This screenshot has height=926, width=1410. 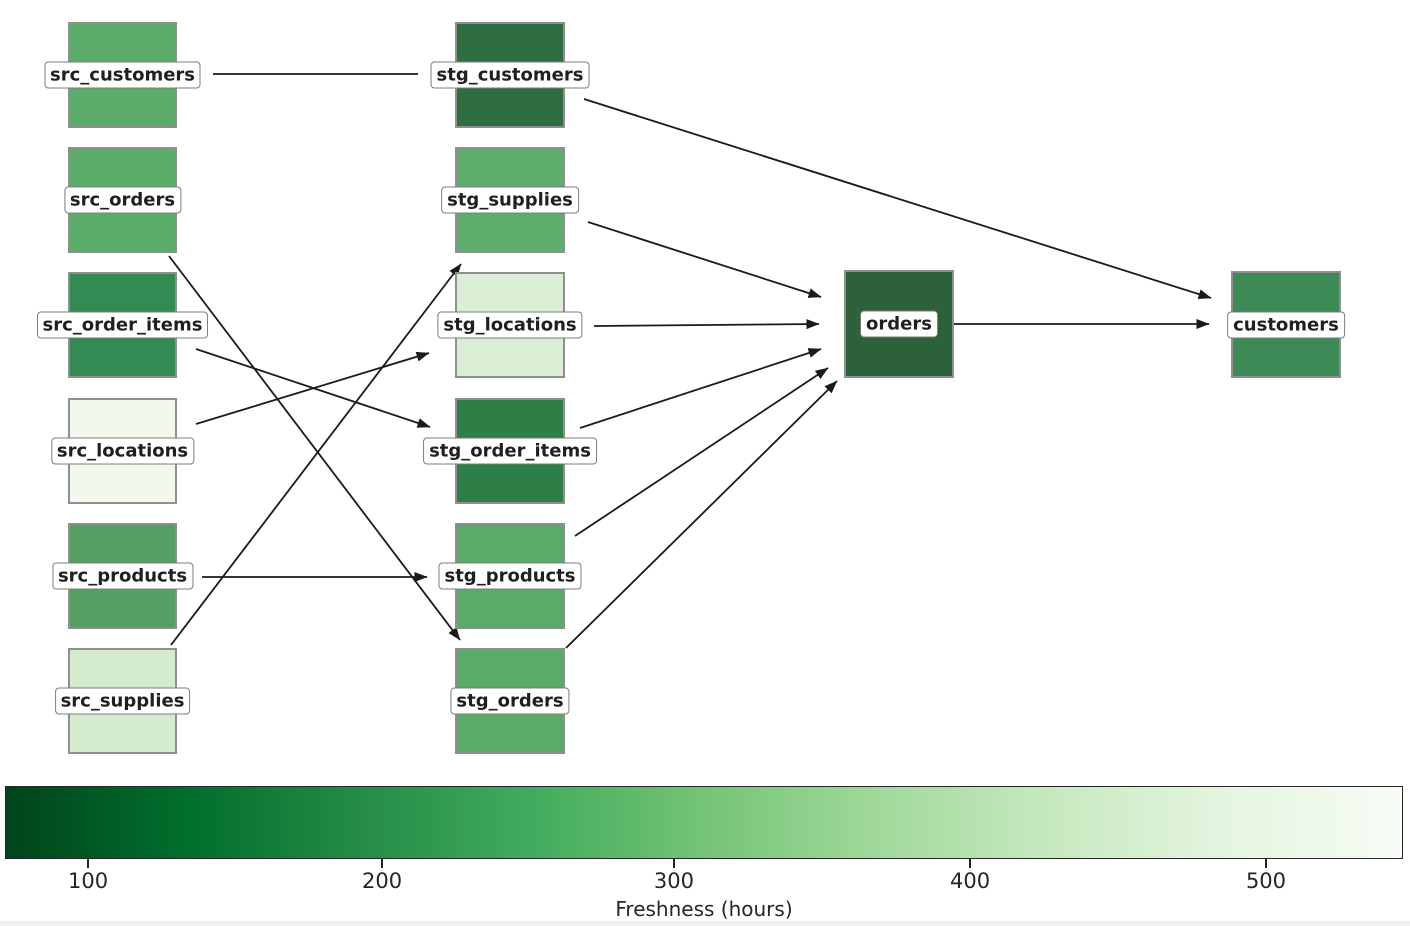 I want to click on colorbar-tick-label-200: 200, so click(x=382, y=881).